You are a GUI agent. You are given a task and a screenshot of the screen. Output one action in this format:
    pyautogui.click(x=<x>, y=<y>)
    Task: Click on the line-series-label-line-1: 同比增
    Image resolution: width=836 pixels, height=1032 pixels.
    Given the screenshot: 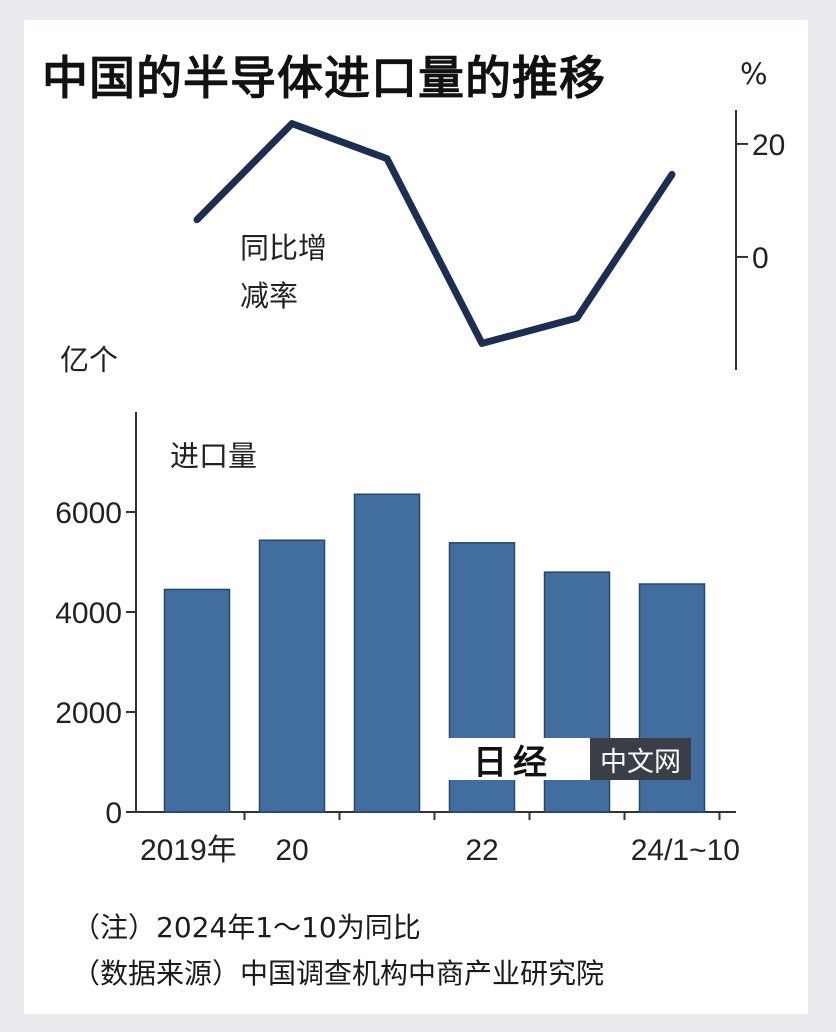 What is the action you would take?
    pyautogui.click(x=283, y=248)
    